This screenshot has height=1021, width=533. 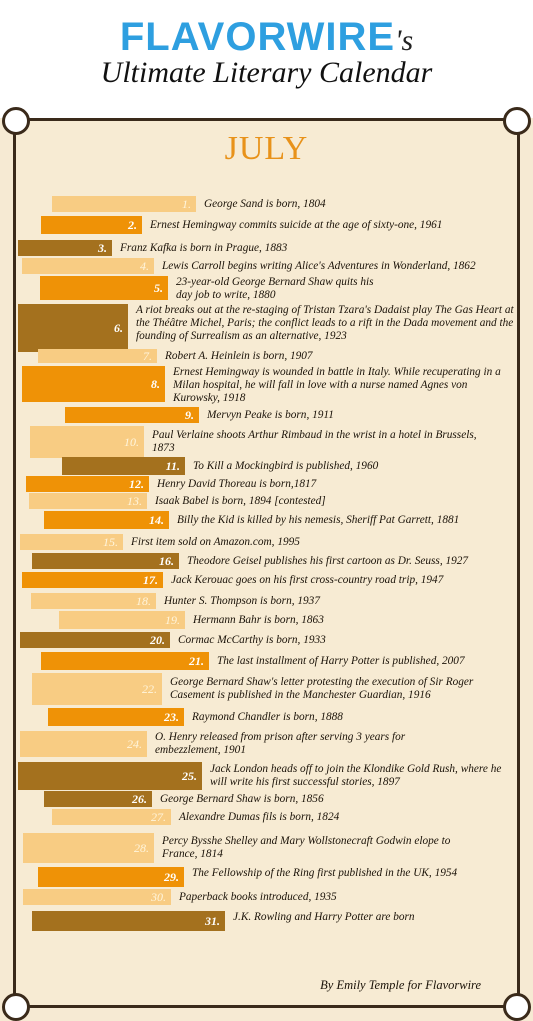 What do you see at coordinates (242, 798) in the screenshot?
I see `event-text: George Bernard Shaw is born, 1856` at bounding box center [242, 798].